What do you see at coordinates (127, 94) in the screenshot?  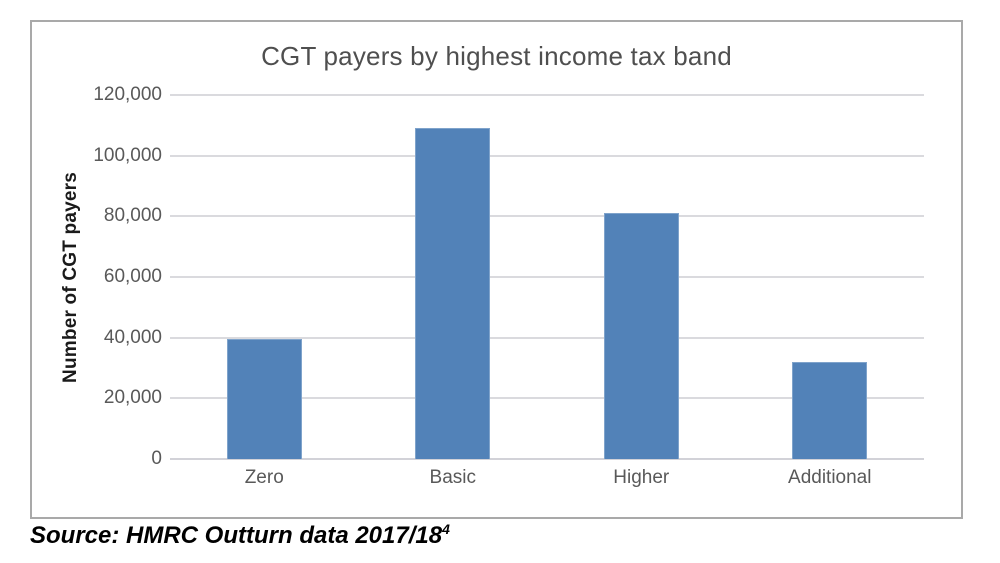 I see `y-tick-label: 120,000` at bounding box center [127, 94].